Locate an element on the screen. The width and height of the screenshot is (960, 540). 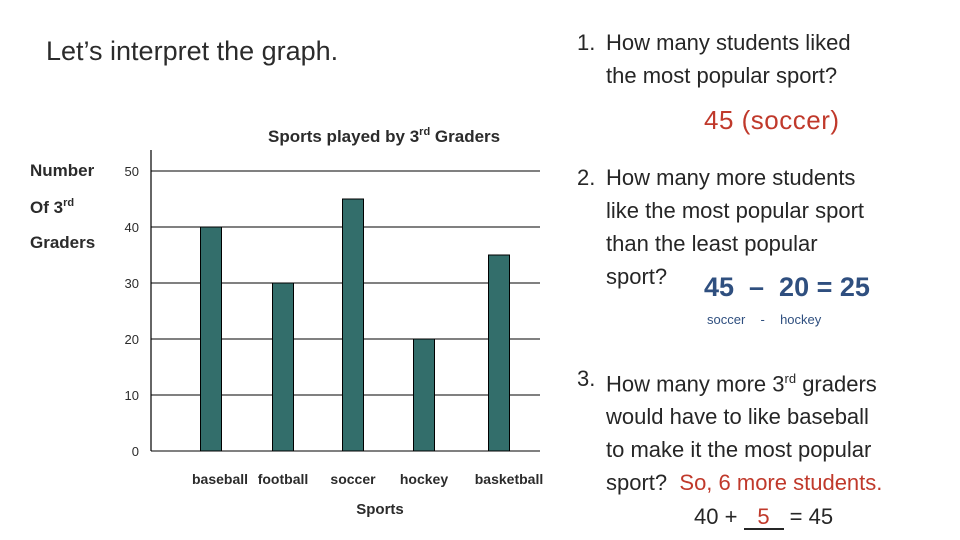
question-3-number: 3. is located at coordinates (586, 378).